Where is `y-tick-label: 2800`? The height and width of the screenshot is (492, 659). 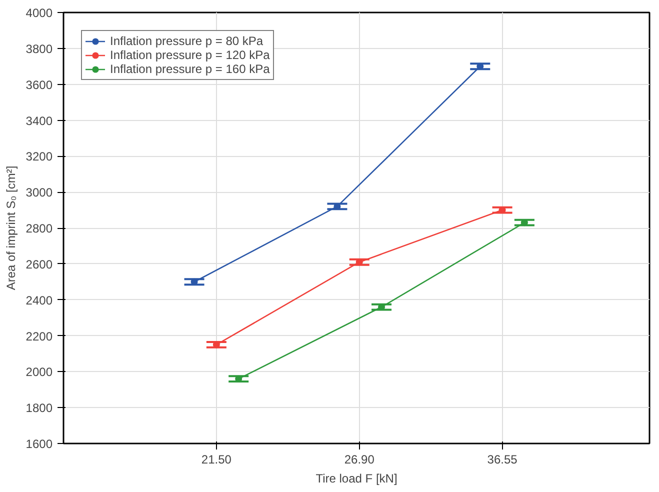
y-tick-label: 2800 is located at coordinates (39, 229).